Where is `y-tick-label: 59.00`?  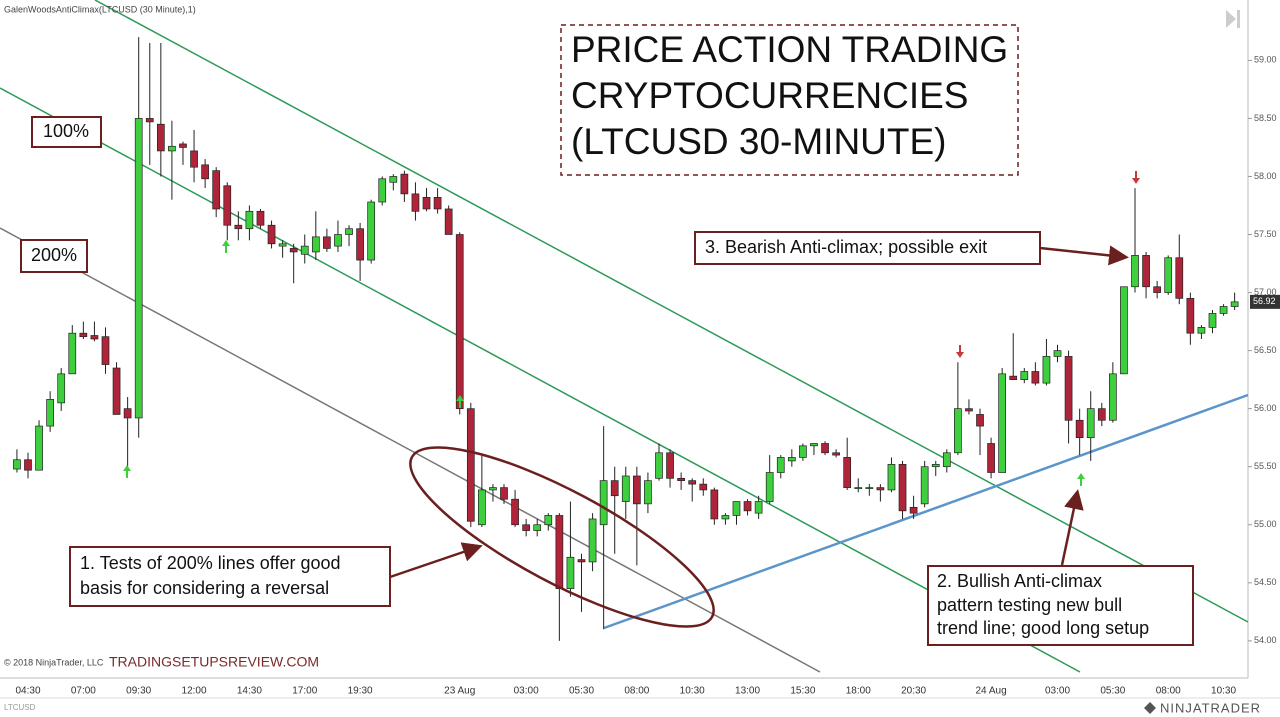
y-tick-label: 59.00 is located at coordinates (1265, 60).